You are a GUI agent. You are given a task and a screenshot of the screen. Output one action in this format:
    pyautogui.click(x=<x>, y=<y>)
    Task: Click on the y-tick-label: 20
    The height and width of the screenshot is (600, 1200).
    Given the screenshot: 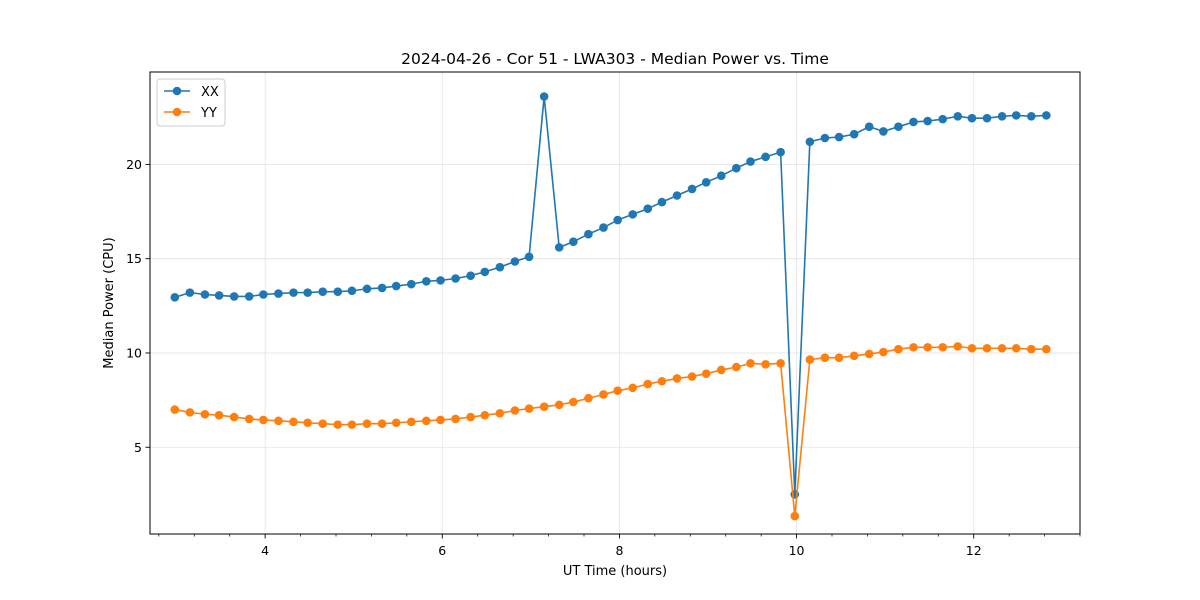 What is the action you would take?
    pyautogui.click(x=134, y=164)
    